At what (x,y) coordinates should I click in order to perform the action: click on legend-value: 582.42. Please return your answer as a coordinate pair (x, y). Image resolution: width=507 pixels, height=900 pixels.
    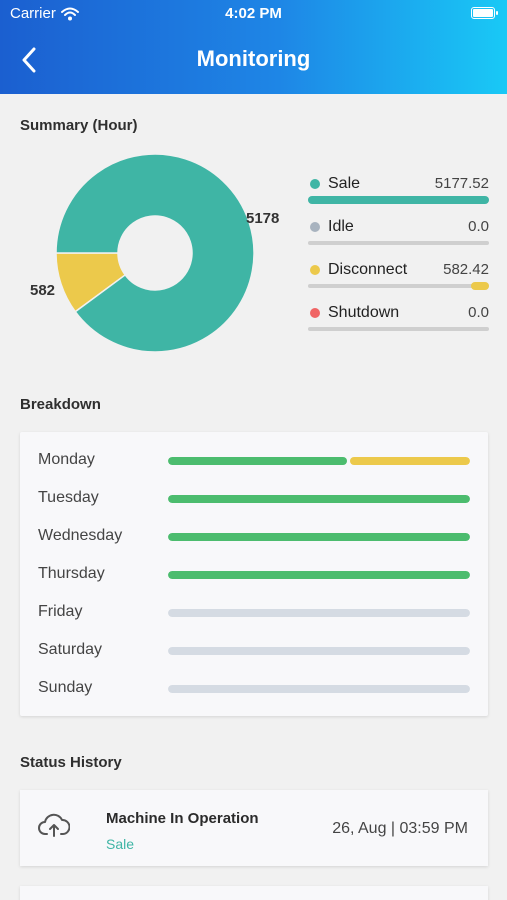
    Looking at the image, I should click on (466, 269).